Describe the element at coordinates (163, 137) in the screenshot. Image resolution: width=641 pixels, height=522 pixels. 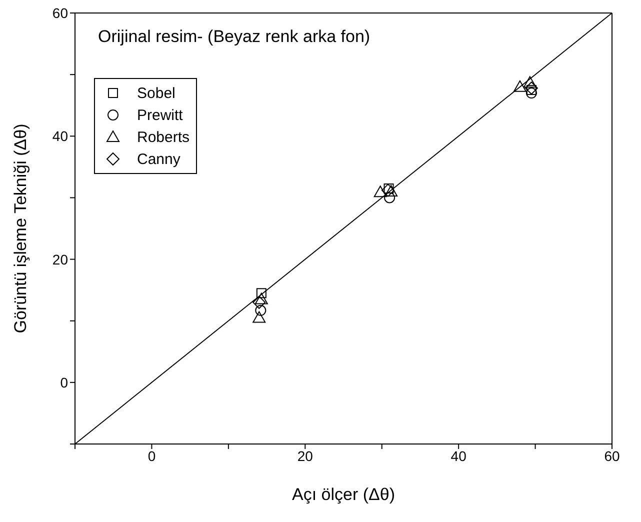
I see `legend-label: Roberts` at that location.